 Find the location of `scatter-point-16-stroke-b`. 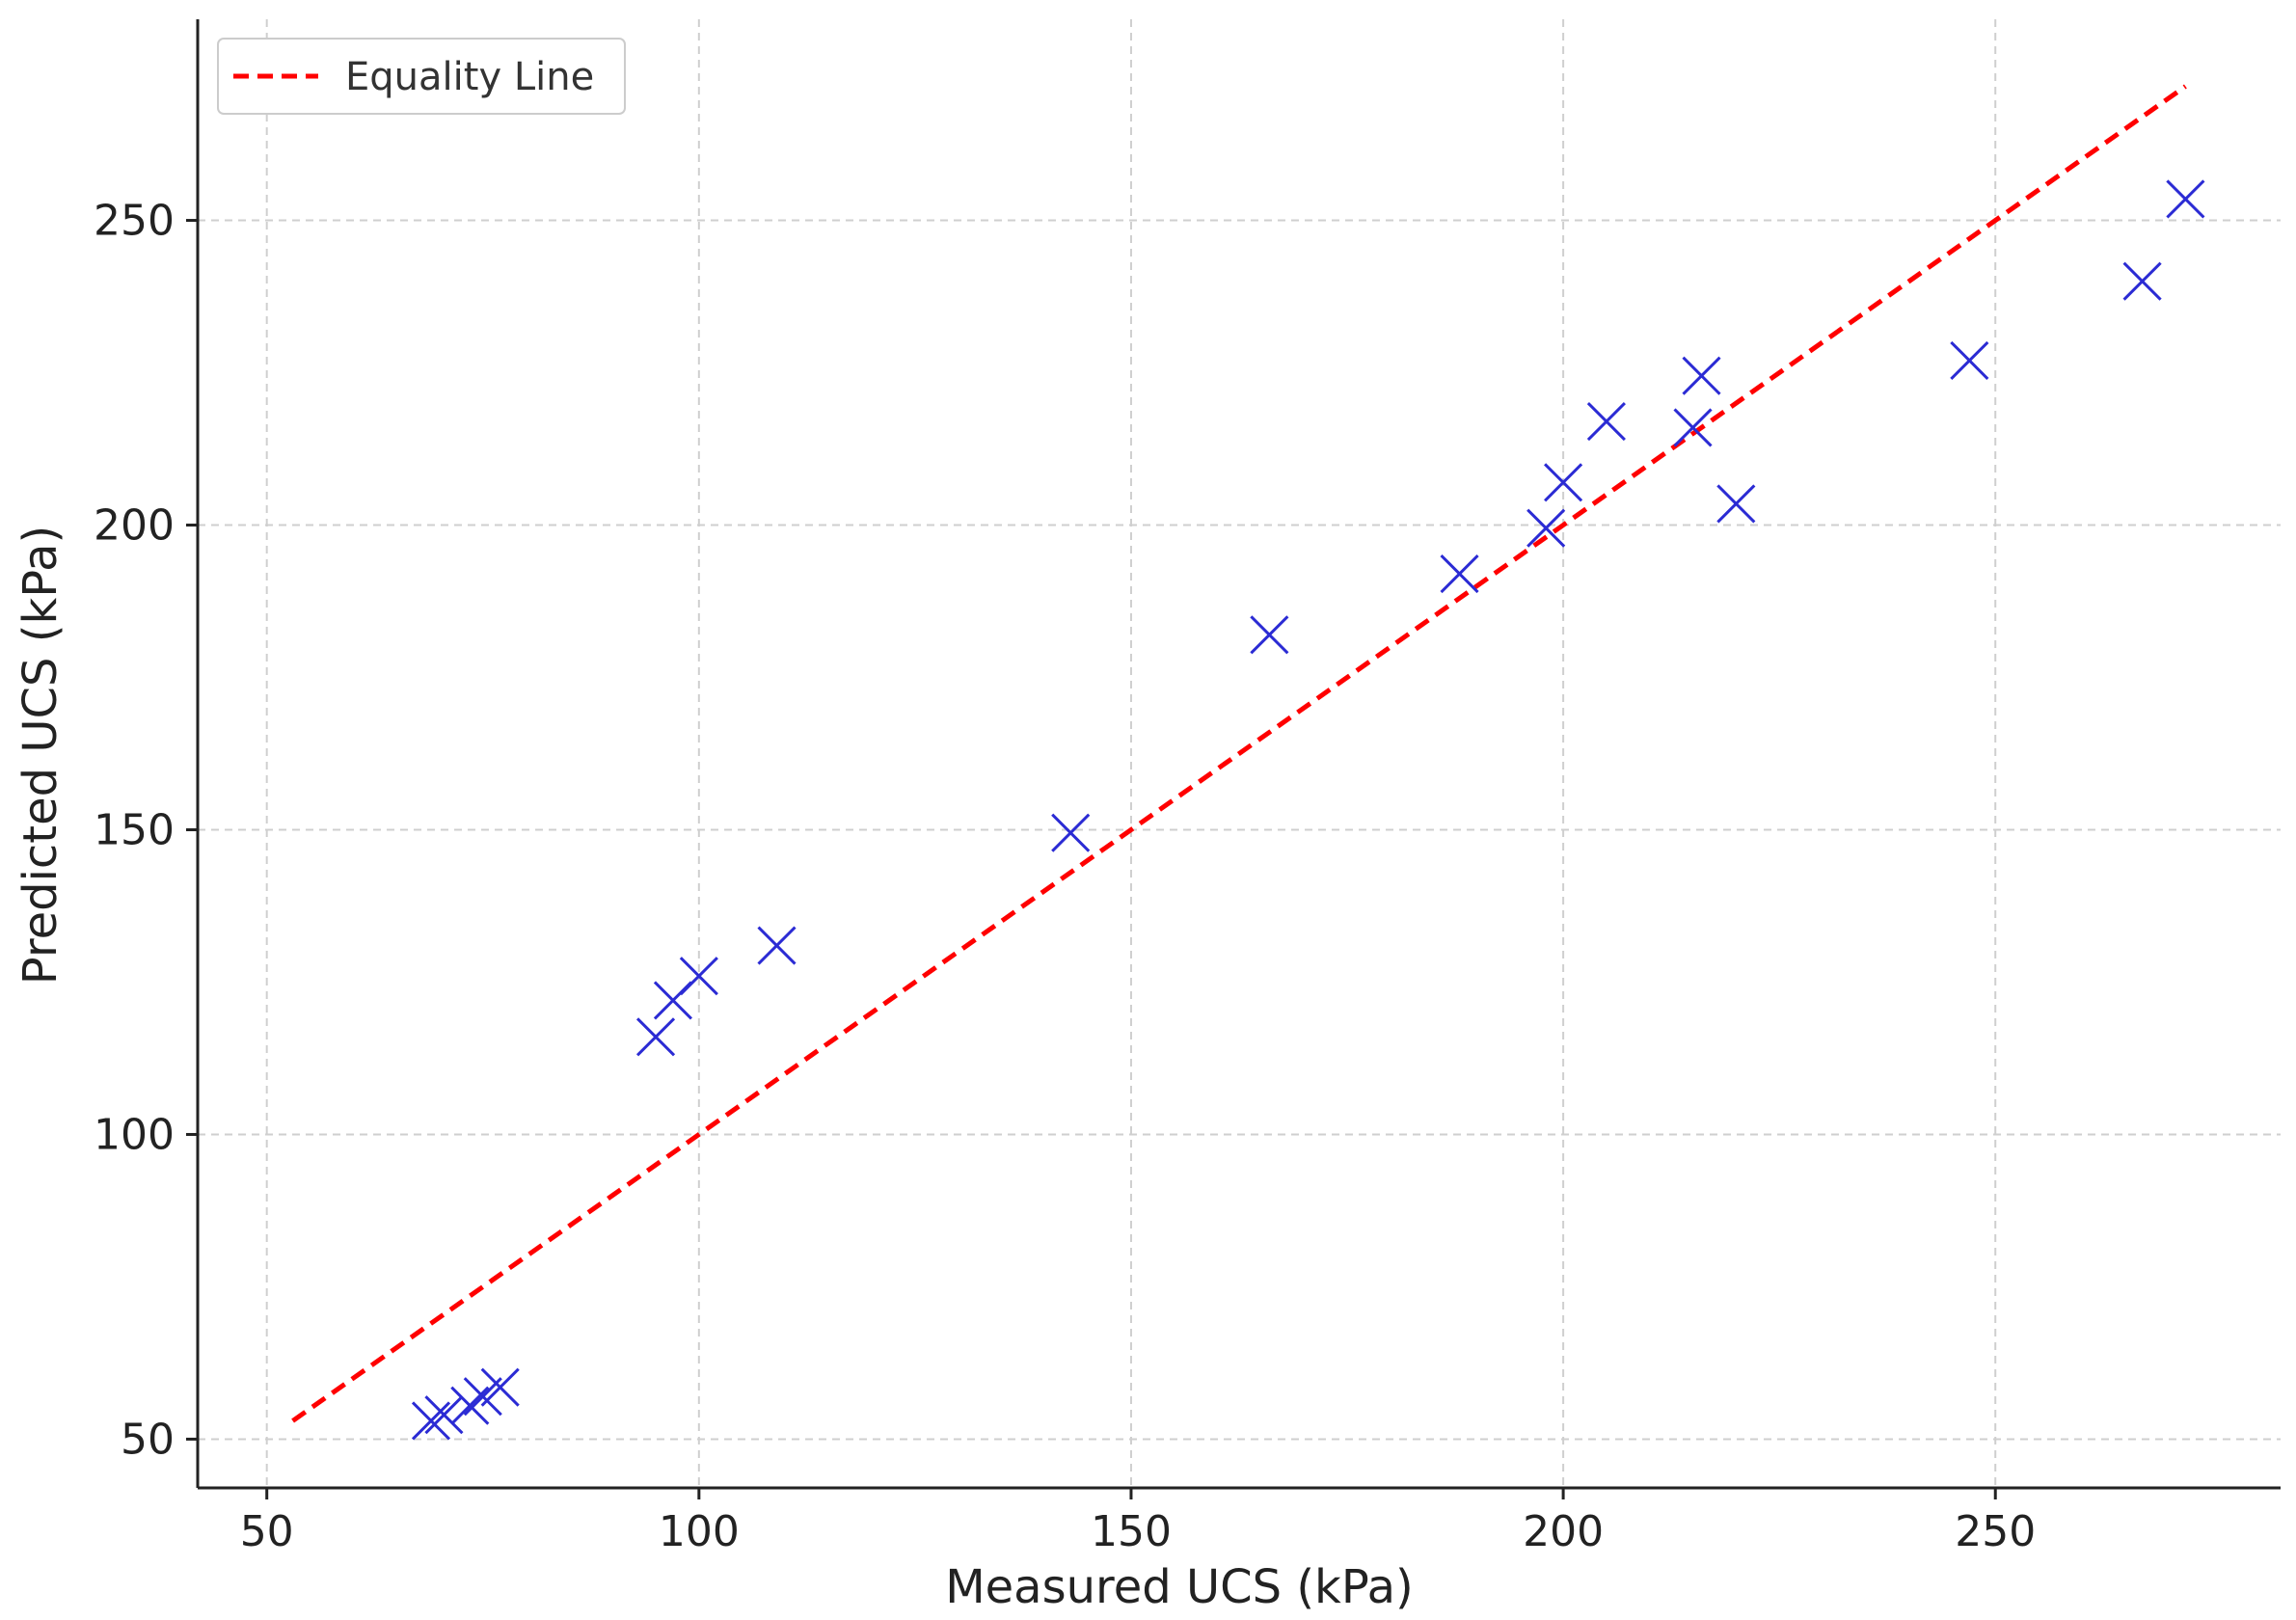

scatter-point-16-stroke-b is located at coordinates (1701, 375).